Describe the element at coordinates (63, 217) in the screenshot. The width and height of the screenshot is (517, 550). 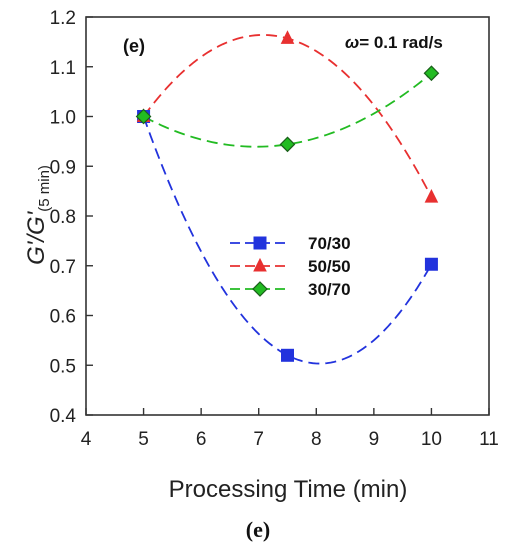
I see `y-tick-label: 0.8` at that location.